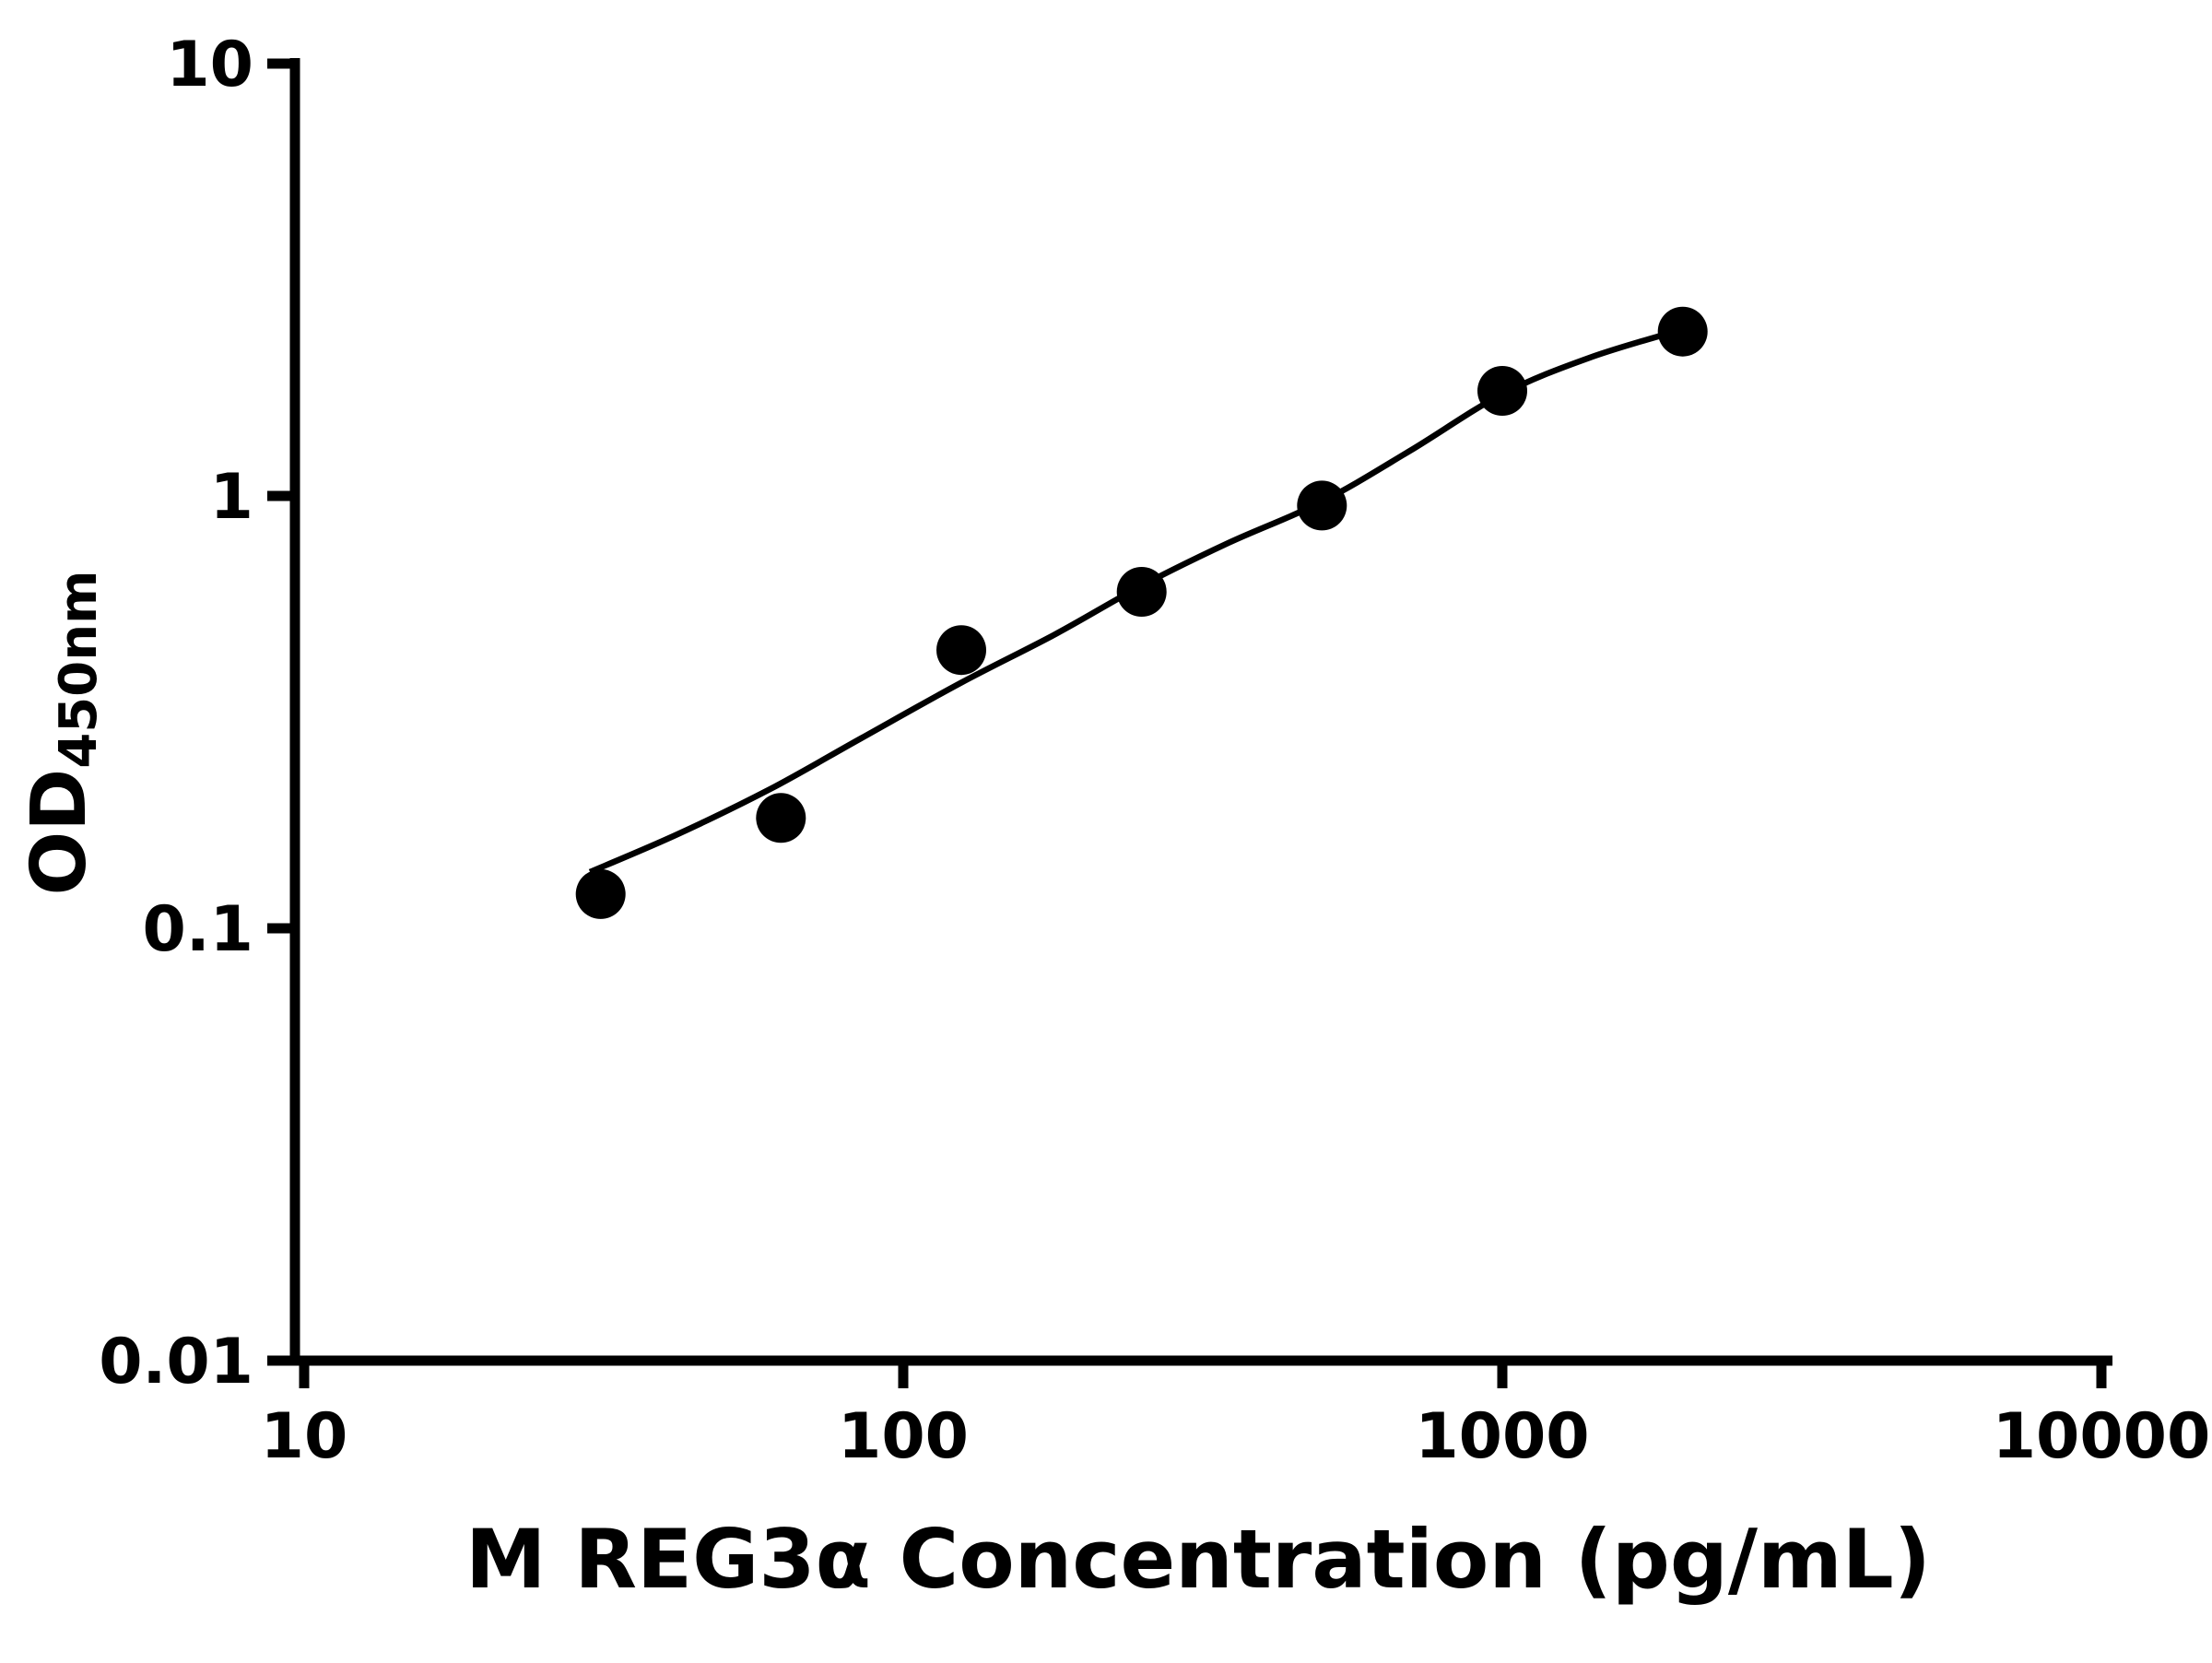  I want to click on y-tick-labels: 0.01 0.1 1 10, so click(176, 713).